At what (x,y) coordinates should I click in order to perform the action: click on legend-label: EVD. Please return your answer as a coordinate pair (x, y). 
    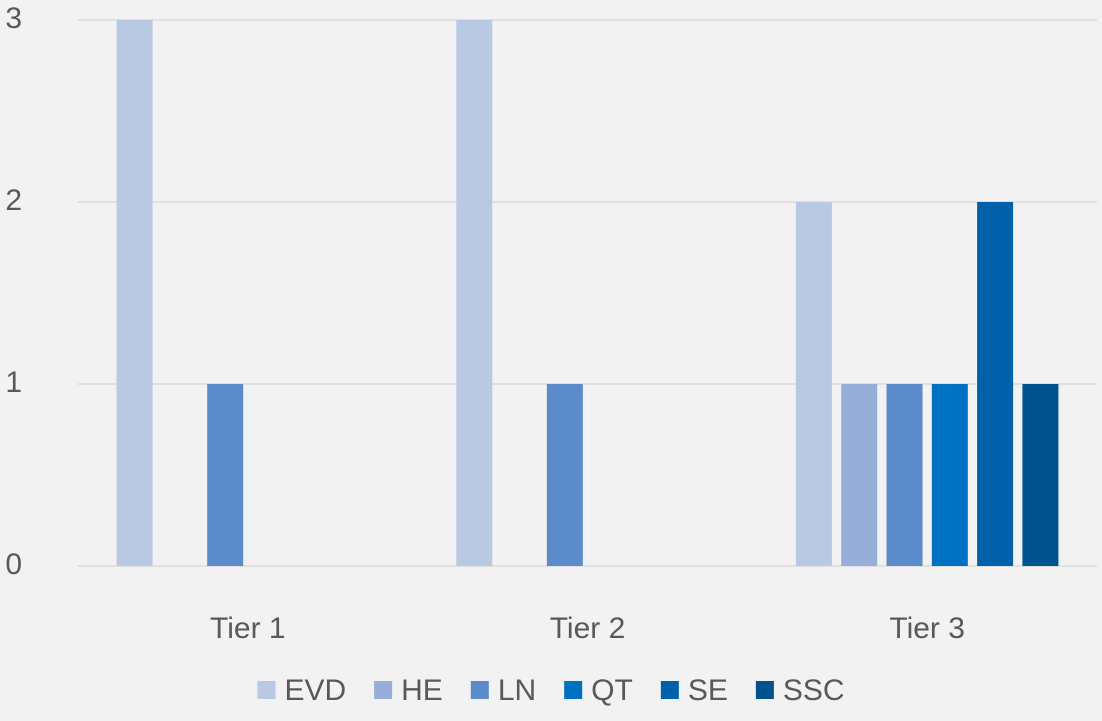
    Looking at the image, I should click on (315, 690).